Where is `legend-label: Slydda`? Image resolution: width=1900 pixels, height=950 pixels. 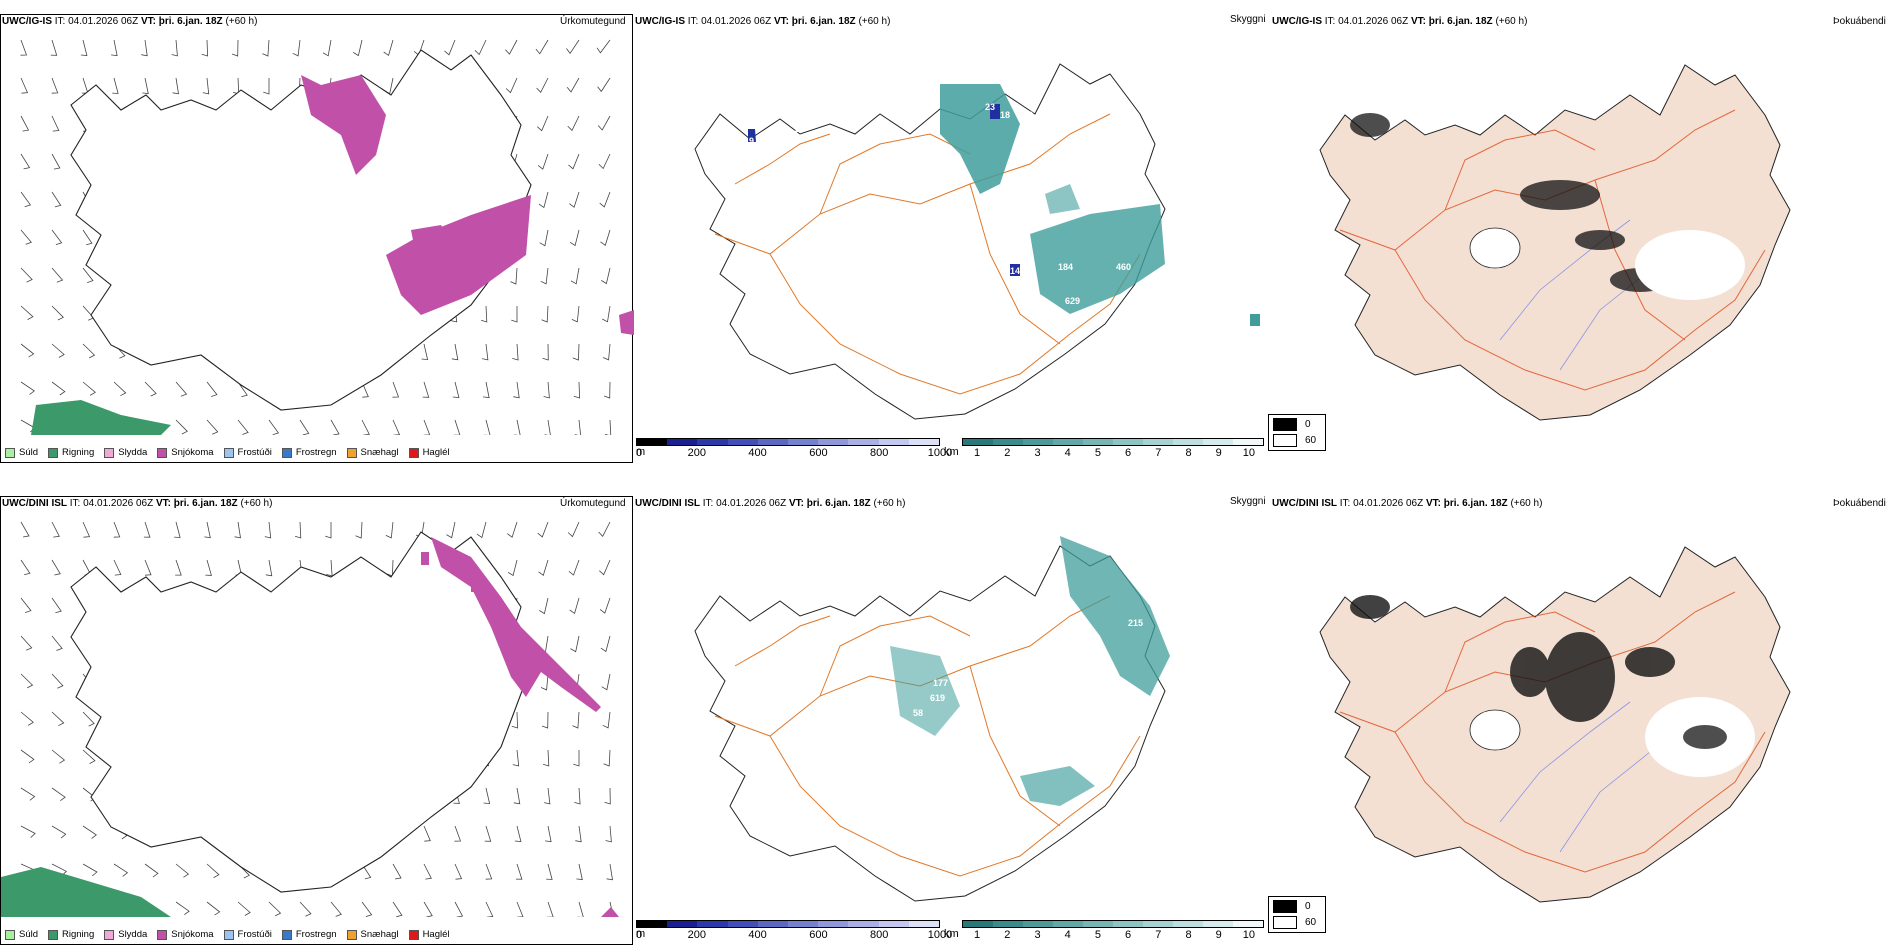
legend-label: Slydda is located at coordinates (133, 934).